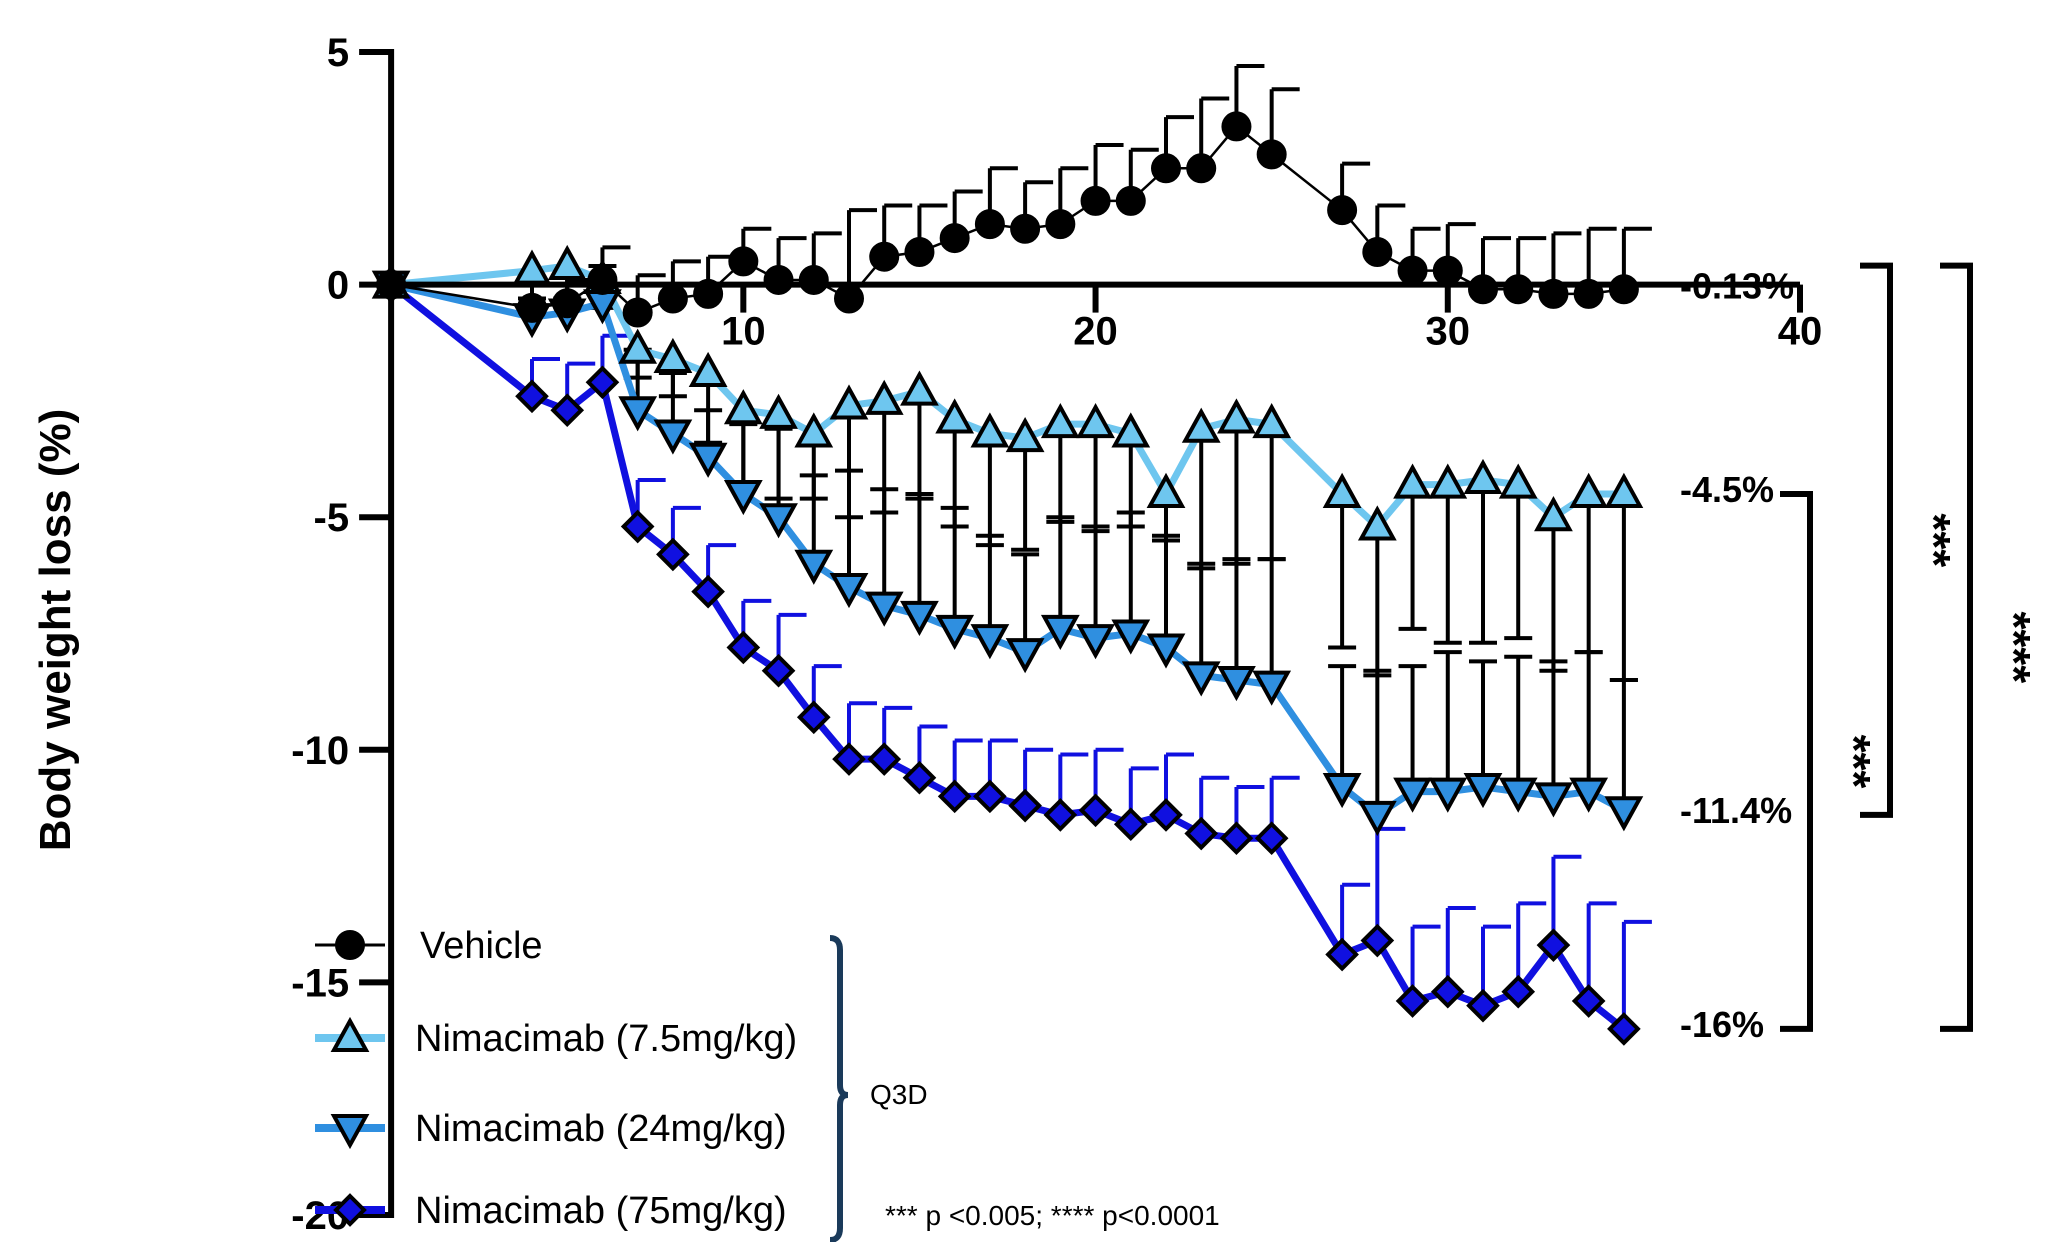 This screenshot has height=1242, width=2055. Describe the element at coordinates (743, 332) in the screenshot. I see `x-tick-label: 10` at that location.